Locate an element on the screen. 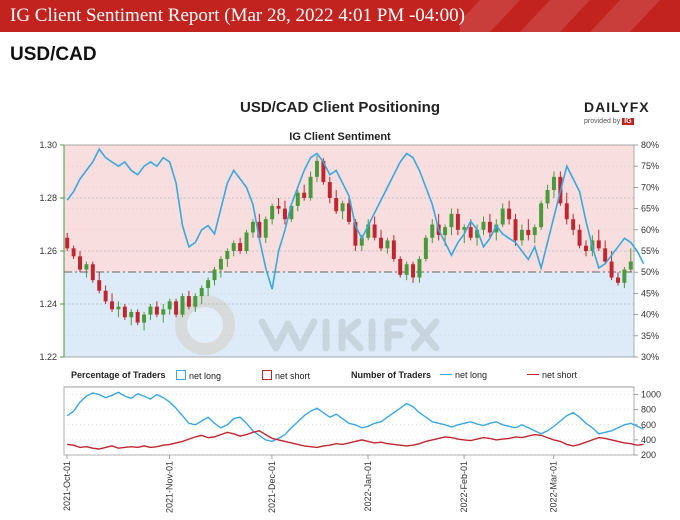 The width and height of the screenshot is (680, 520). sentiment-tick-label: 65% is located at coordinates (650, 209).